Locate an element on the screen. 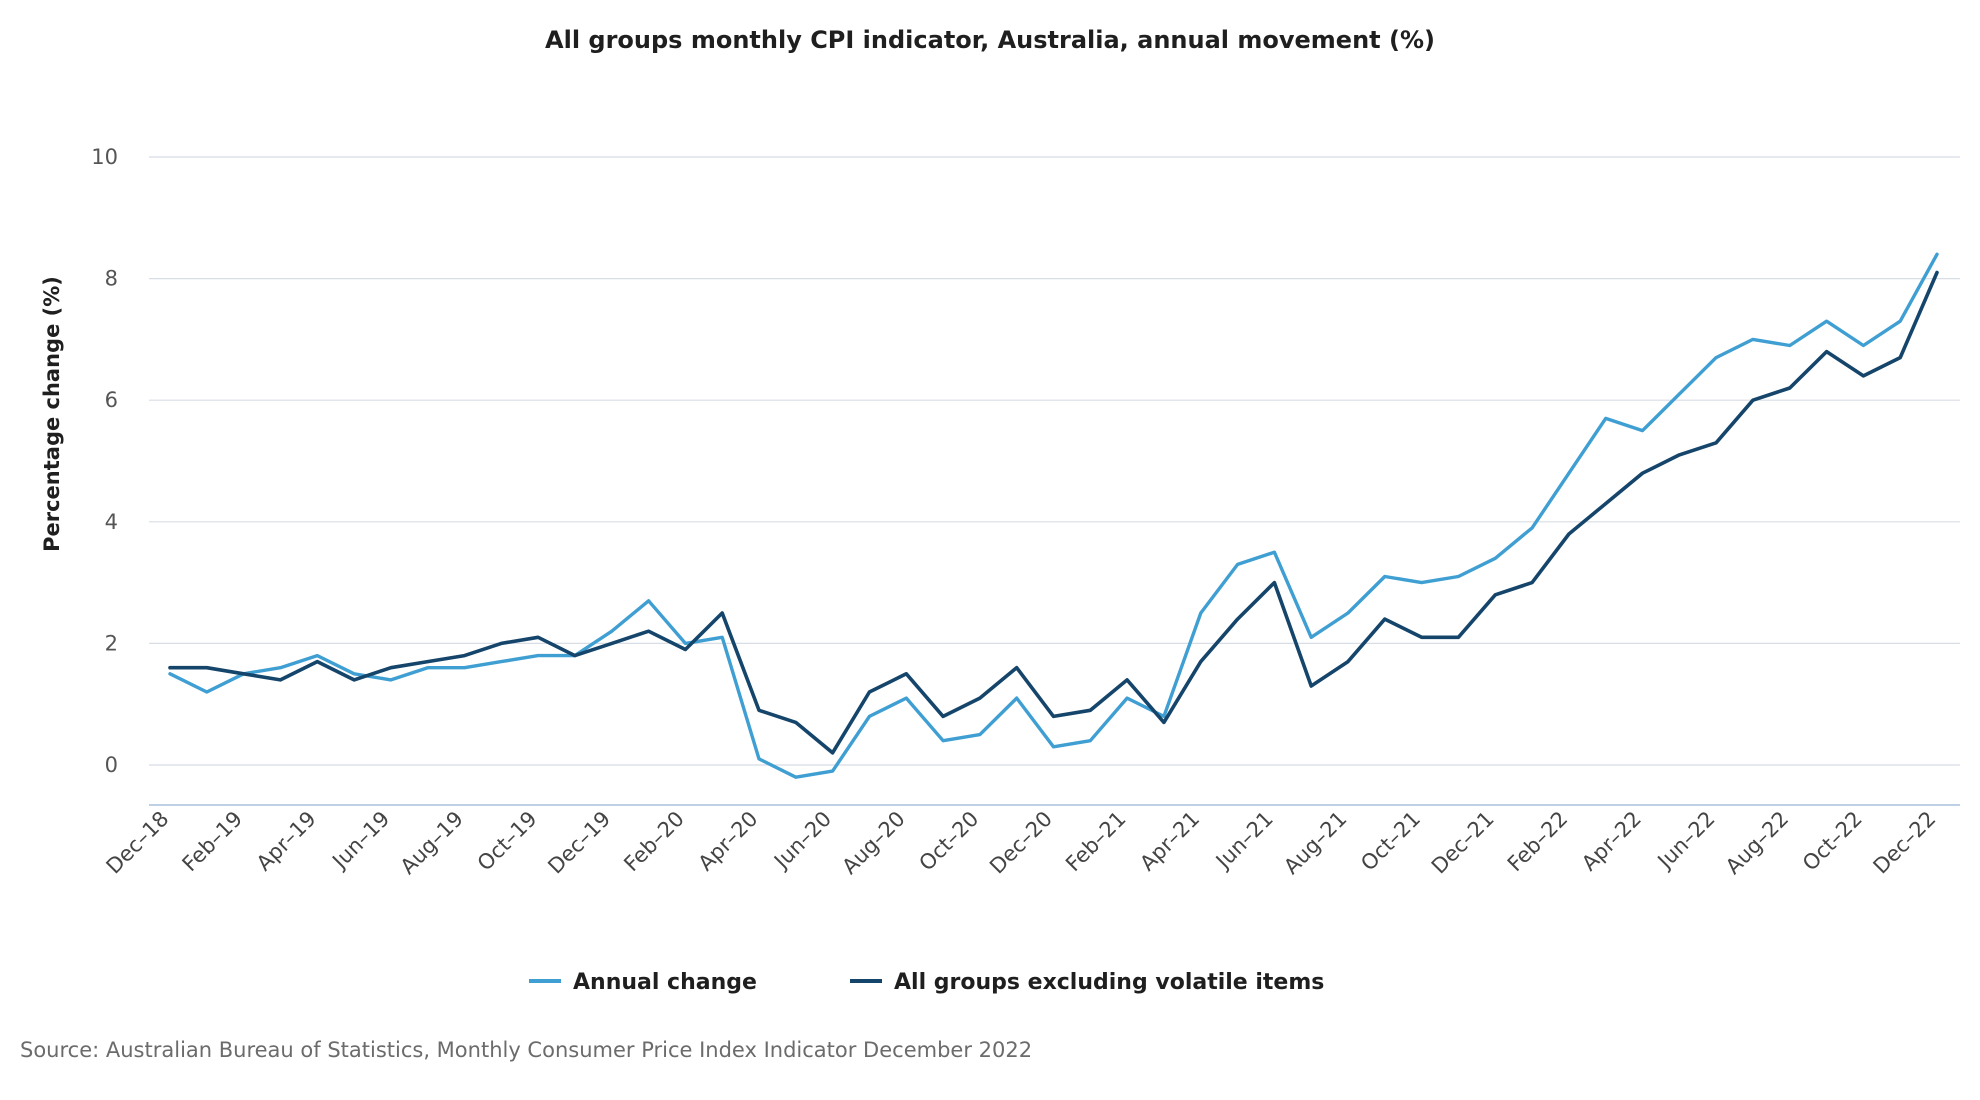 The height and width of the screenshot is (1100, 1980). x-tick-label: Apr–20 is located at coordinates (728, 841).